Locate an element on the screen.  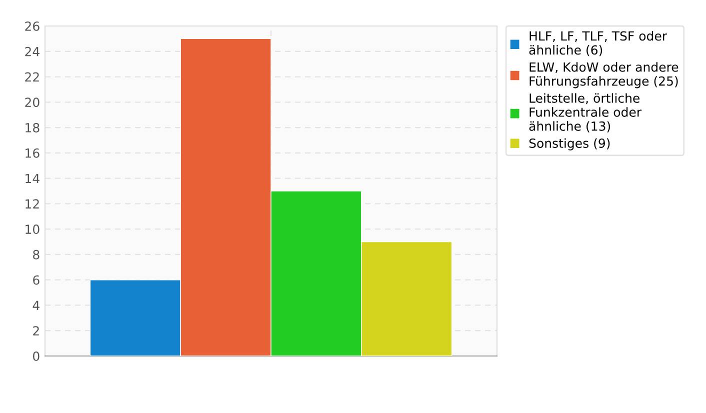
y-tick-label: 20 is located at coordinates (32, 103).